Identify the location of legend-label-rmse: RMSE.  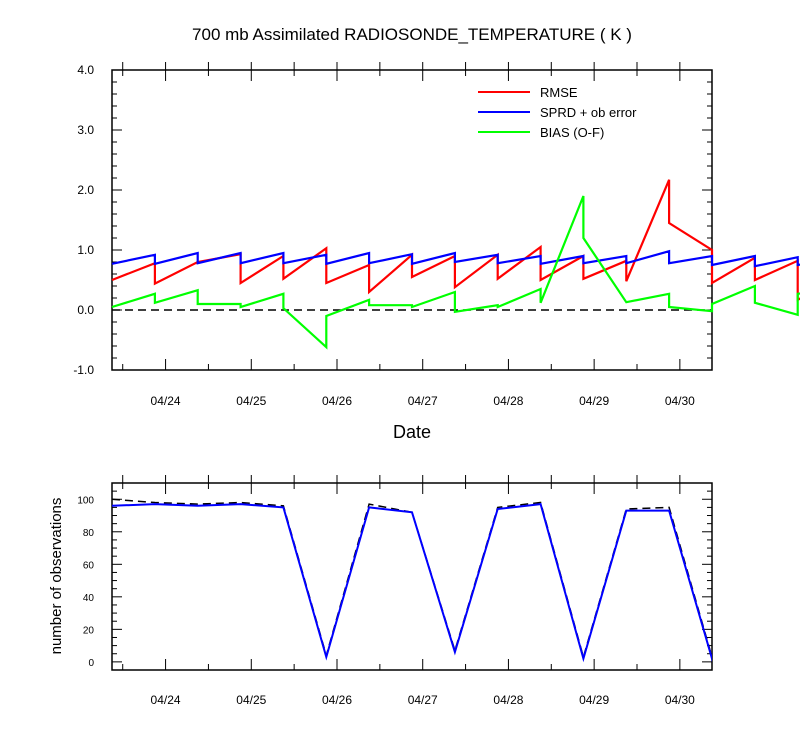
(559, 92).